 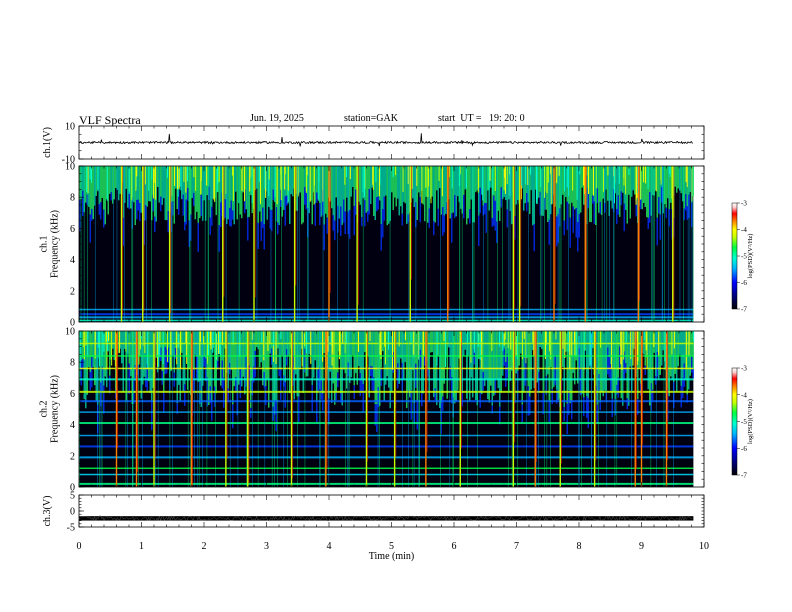 What do you see at coordinates (71, 528) in the screenshot?
I see `y-tick-label: -5` at bounding box center [71, 528].